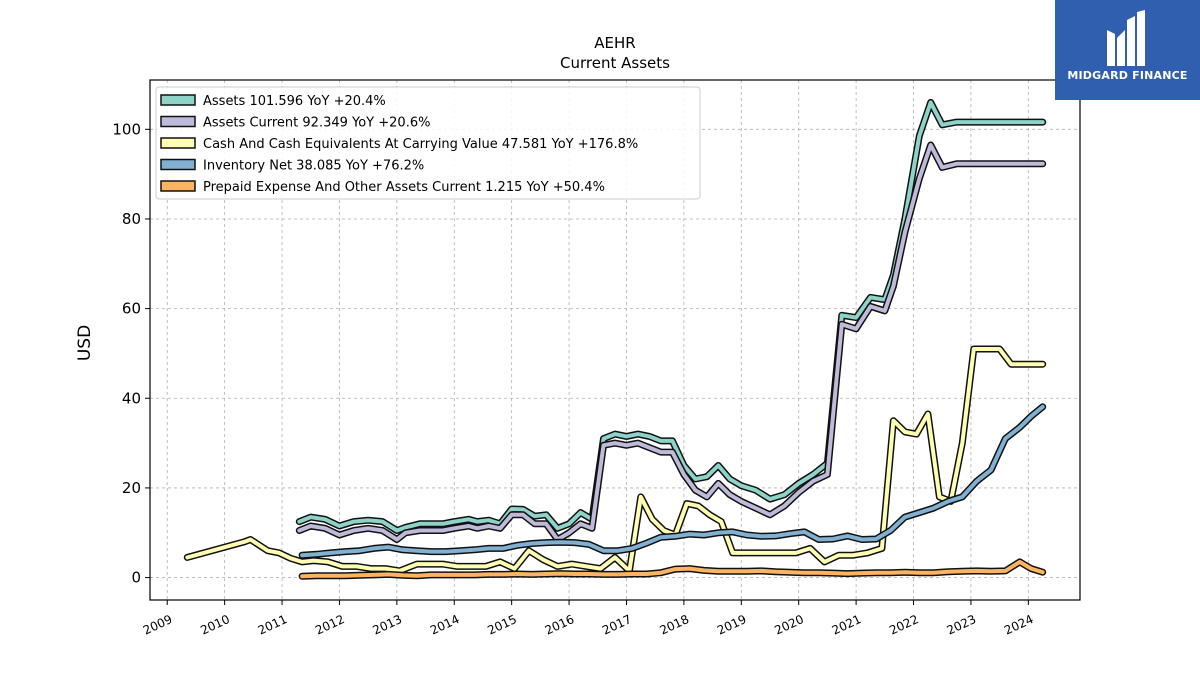 The width and height of the screenshot is (1200, 675). I want to click on legend-label: Assets 101.596 YoY +20.4%, so click(294, 101).